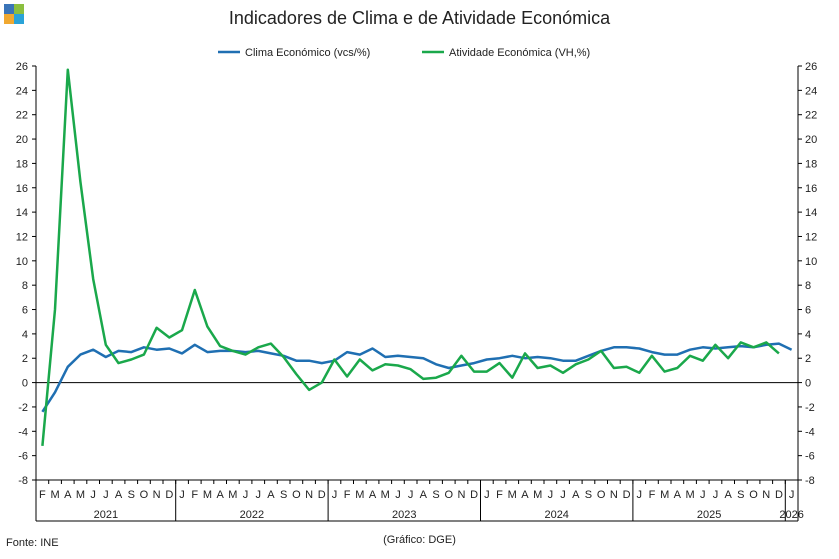 This screenshot has height=559, width=839. What do you see at coordinates (25, 286) in the screenshot?
I see `y-tick-label-left: 8` at bounding box center [25, 286].